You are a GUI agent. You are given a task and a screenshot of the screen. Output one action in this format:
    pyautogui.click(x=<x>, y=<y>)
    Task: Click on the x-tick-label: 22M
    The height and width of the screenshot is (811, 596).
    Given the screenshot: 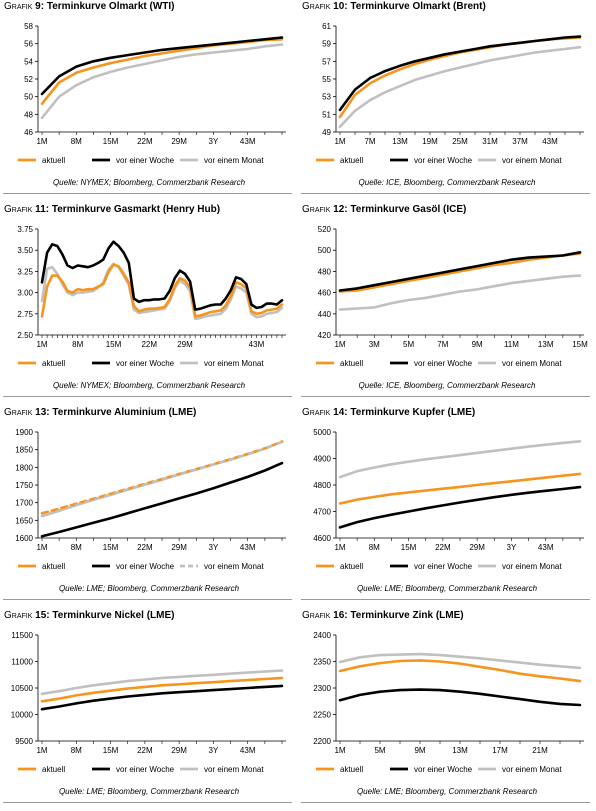 What is the action you would take?
    pyautogui.click(x=145, y=547)
    